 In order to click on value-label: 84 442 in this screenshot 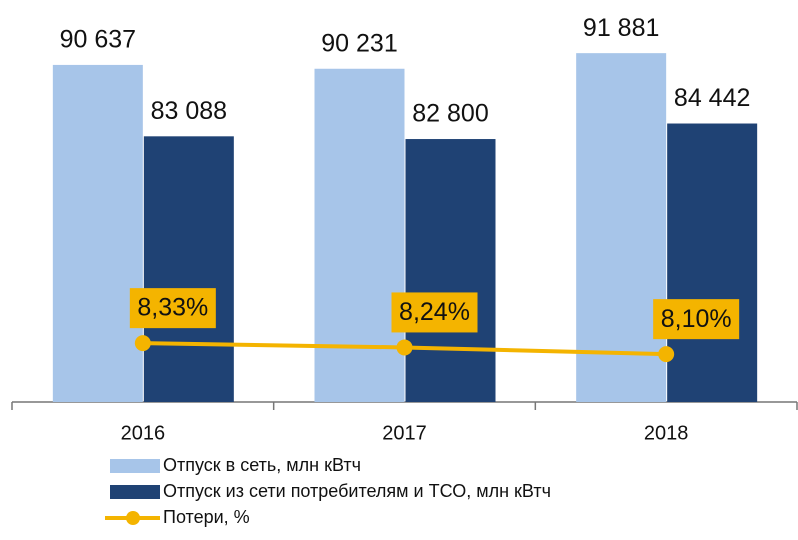, I will do `click(712, 98)`.